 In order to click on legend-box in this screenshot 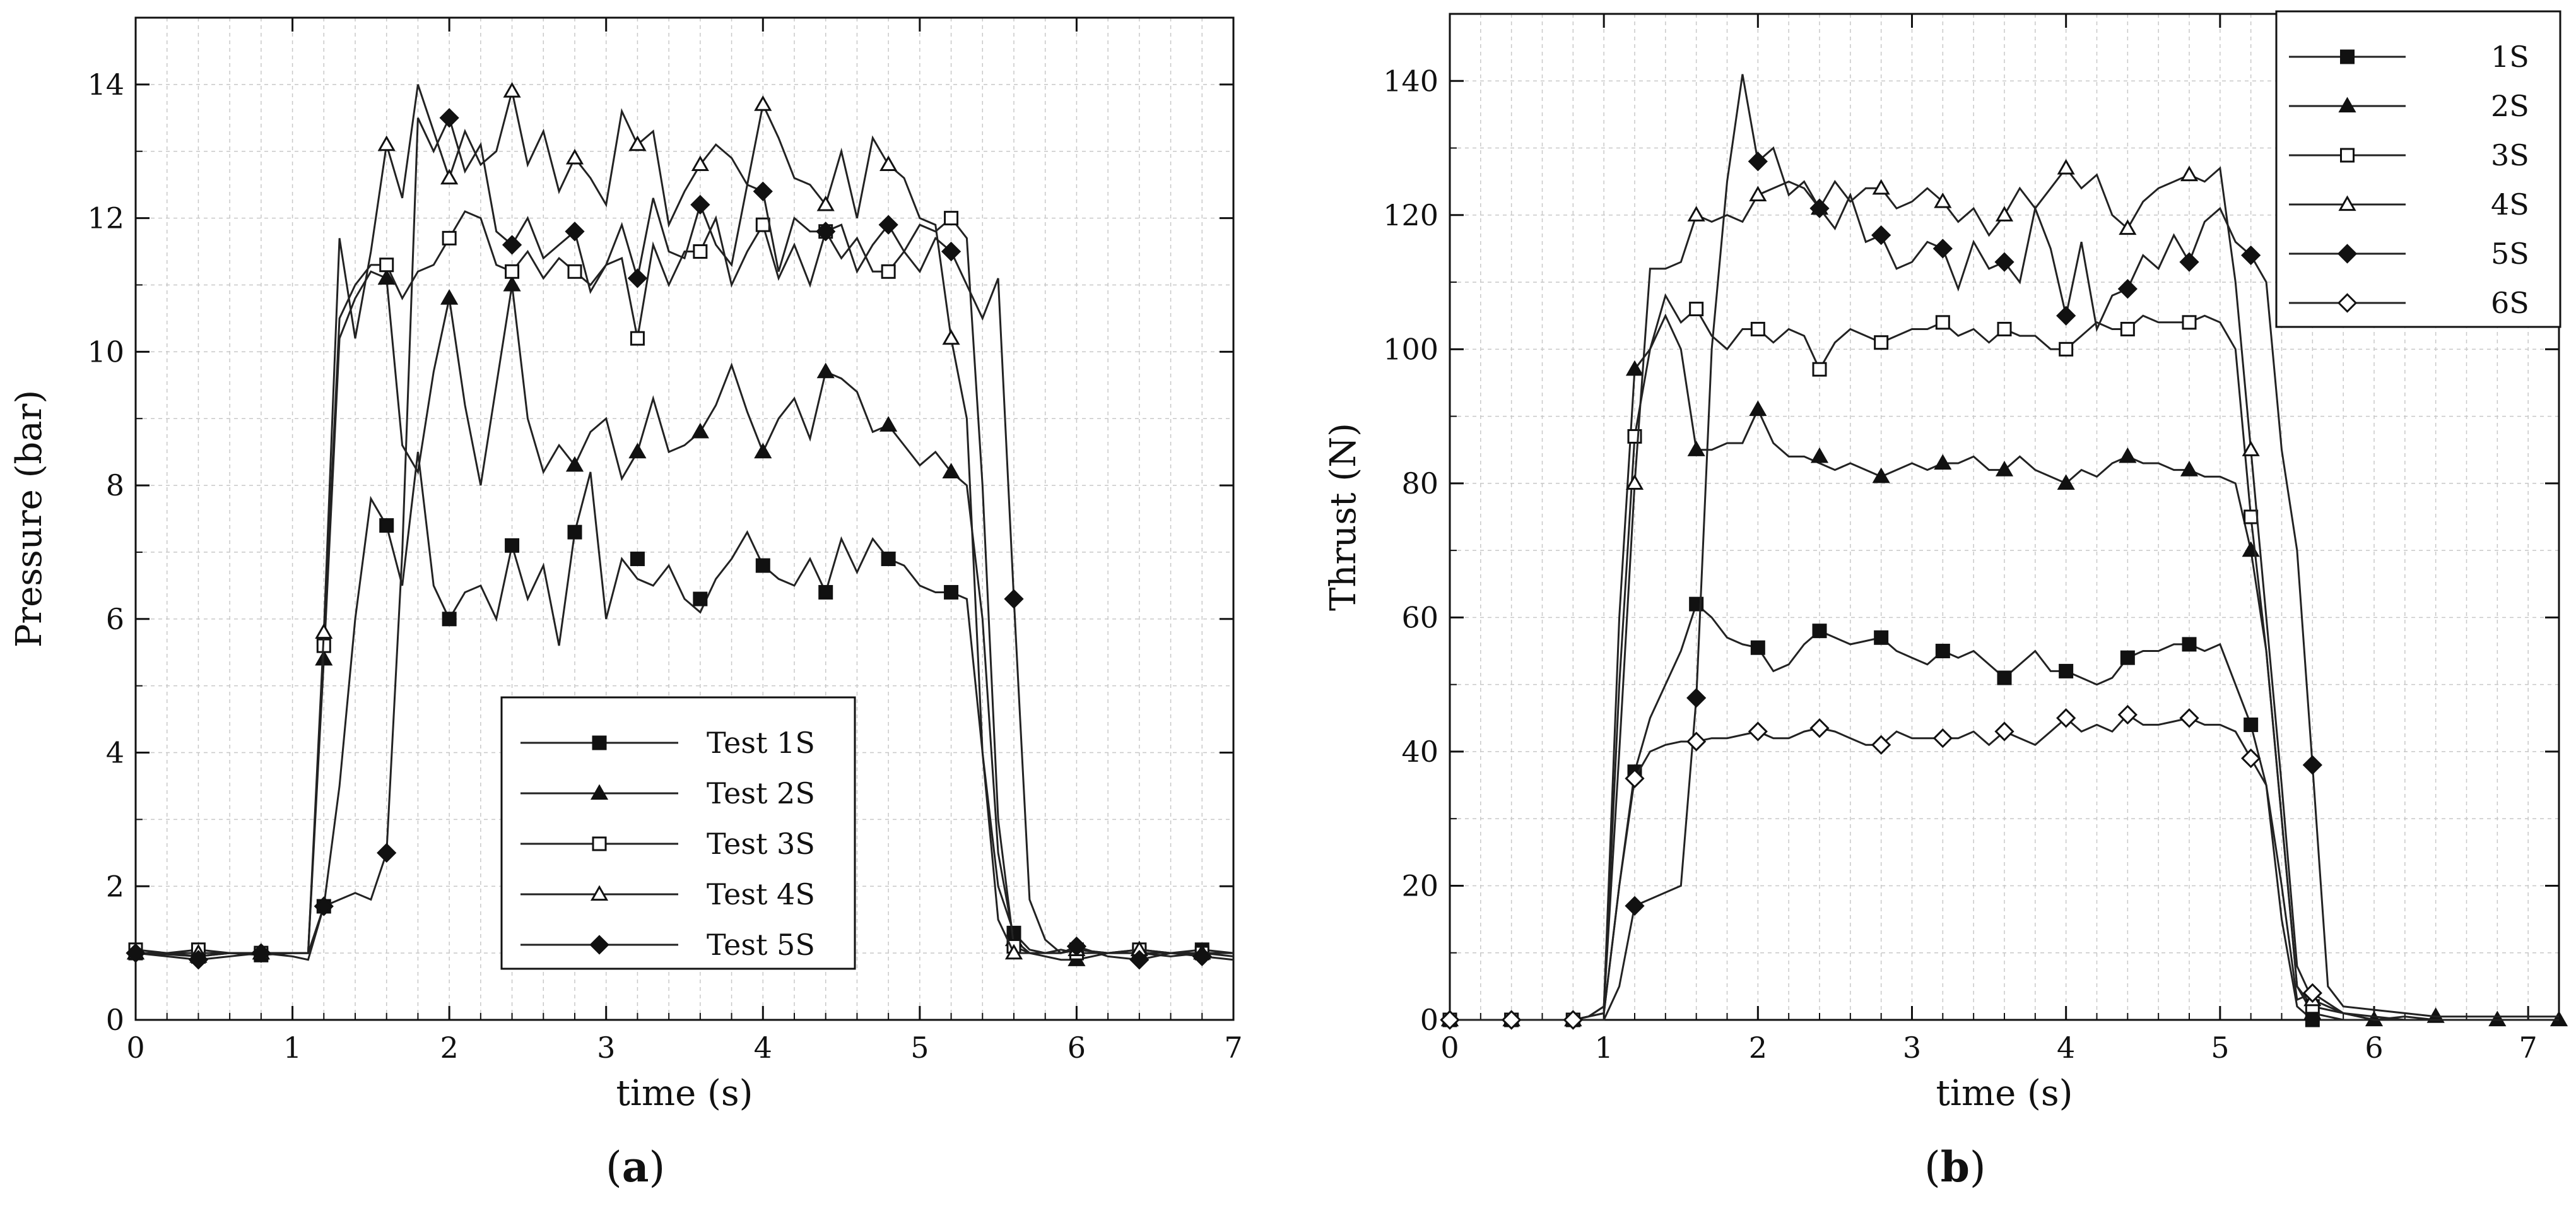, I will do `click(2418, 169)`.